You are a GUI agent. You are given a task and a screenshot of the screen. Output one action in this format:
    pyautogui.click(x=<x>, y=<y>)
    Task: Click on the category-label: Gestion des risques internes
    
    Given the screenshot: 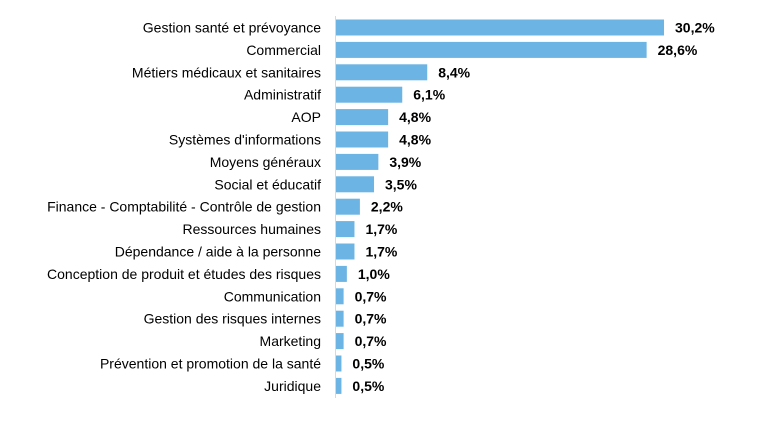 What is the action you would take?
    pyautogui.click(x=232, y=319)
    